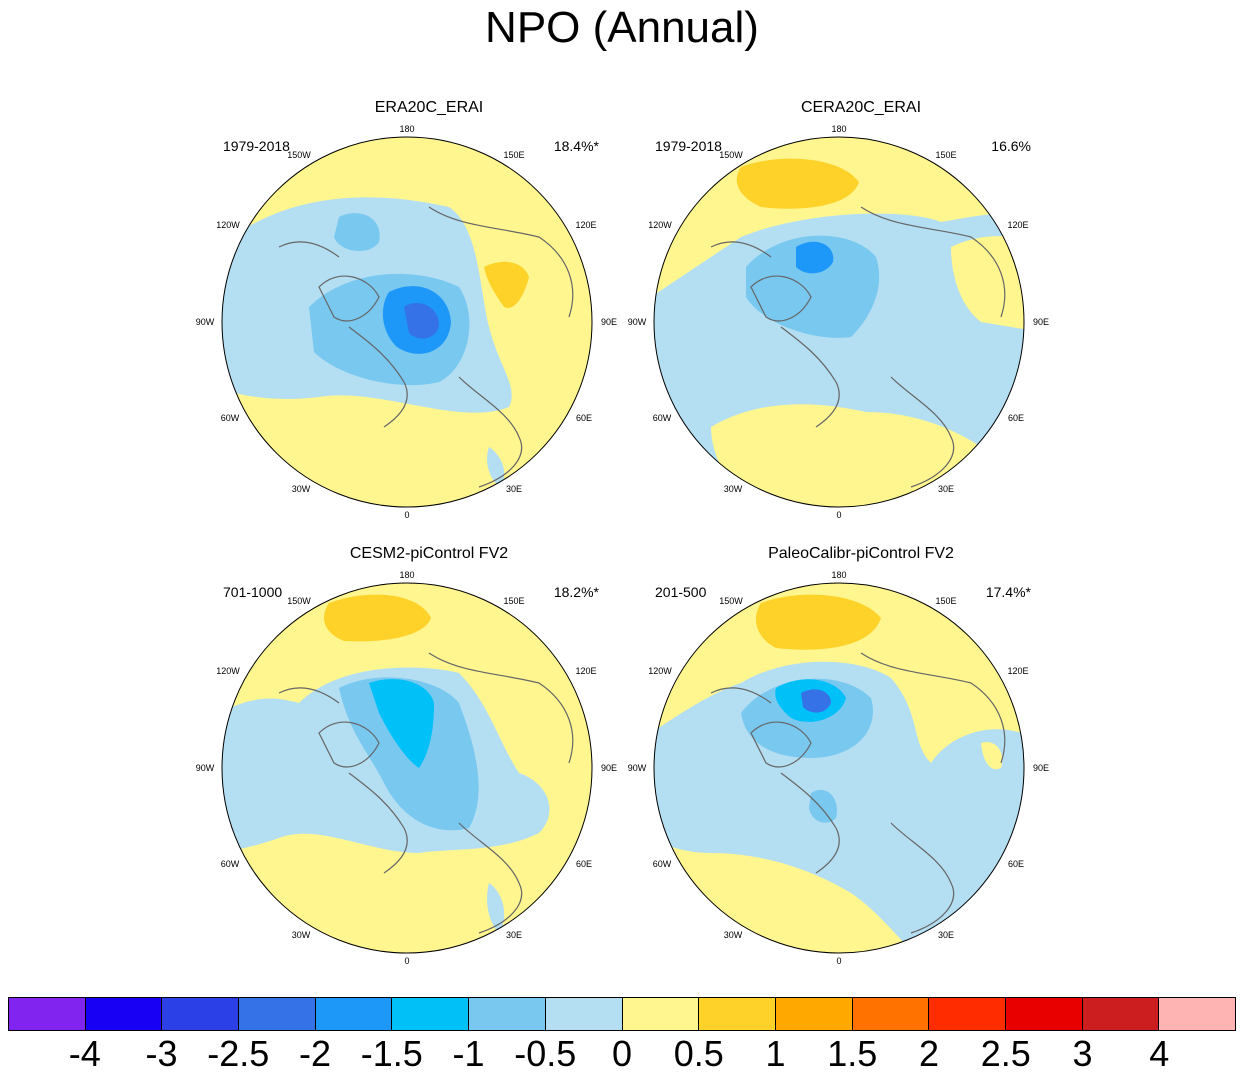  I want to click on colorbar-label: -4, so click(84, 1053).